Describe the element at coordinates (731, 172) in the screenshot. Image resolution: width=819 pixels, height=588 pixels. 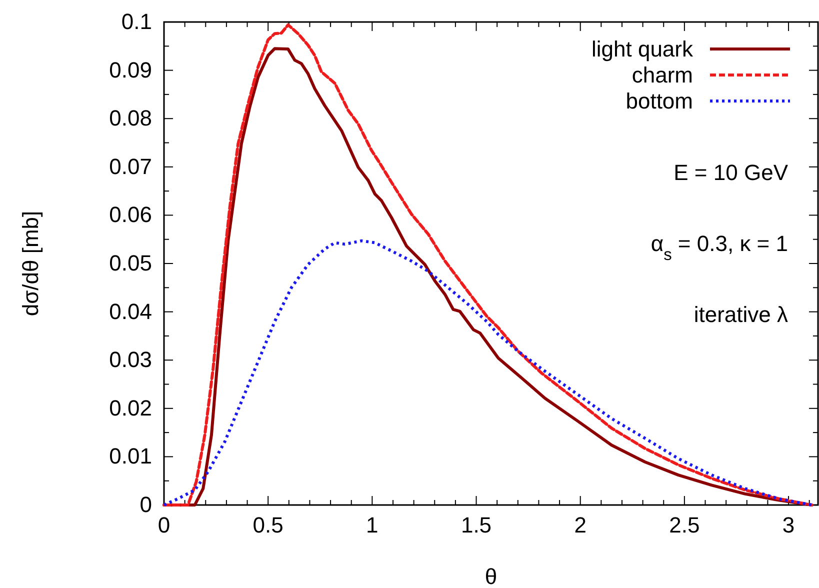
I see `annotation: E = 10 GeV` at that location.